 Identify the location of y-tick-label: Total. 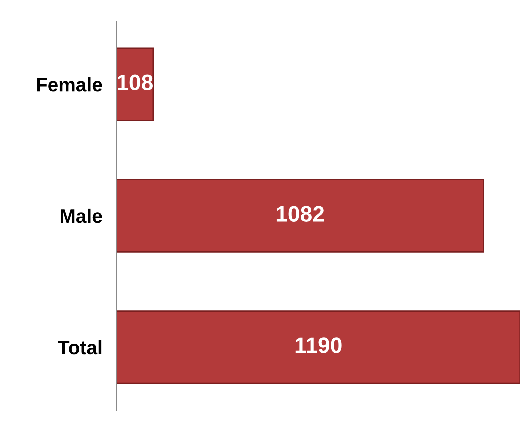
(80, 347).